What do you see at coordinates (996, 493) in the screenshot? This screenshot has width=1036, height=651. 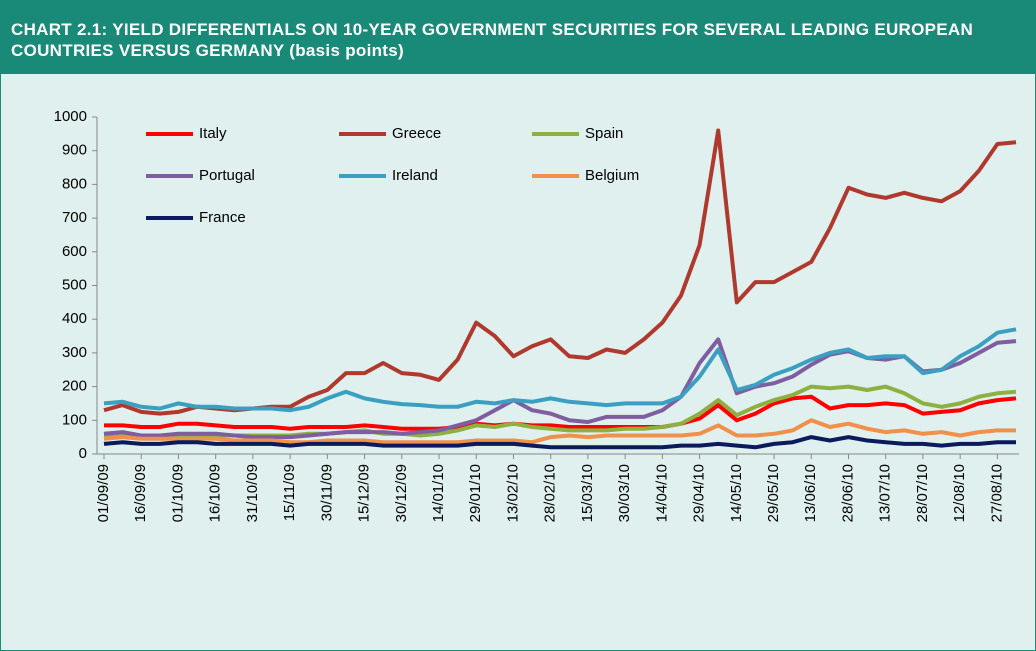 I see `x-tick-label: 27/08/10` at bounding box center [996, 493].